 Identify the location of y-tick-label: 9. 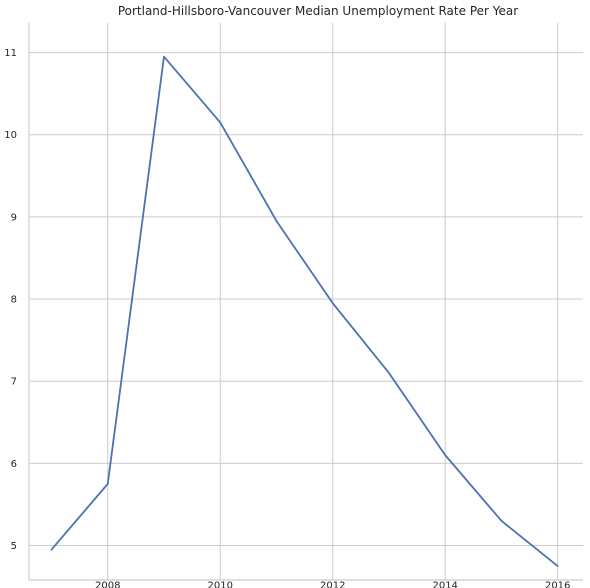
(14, 217).